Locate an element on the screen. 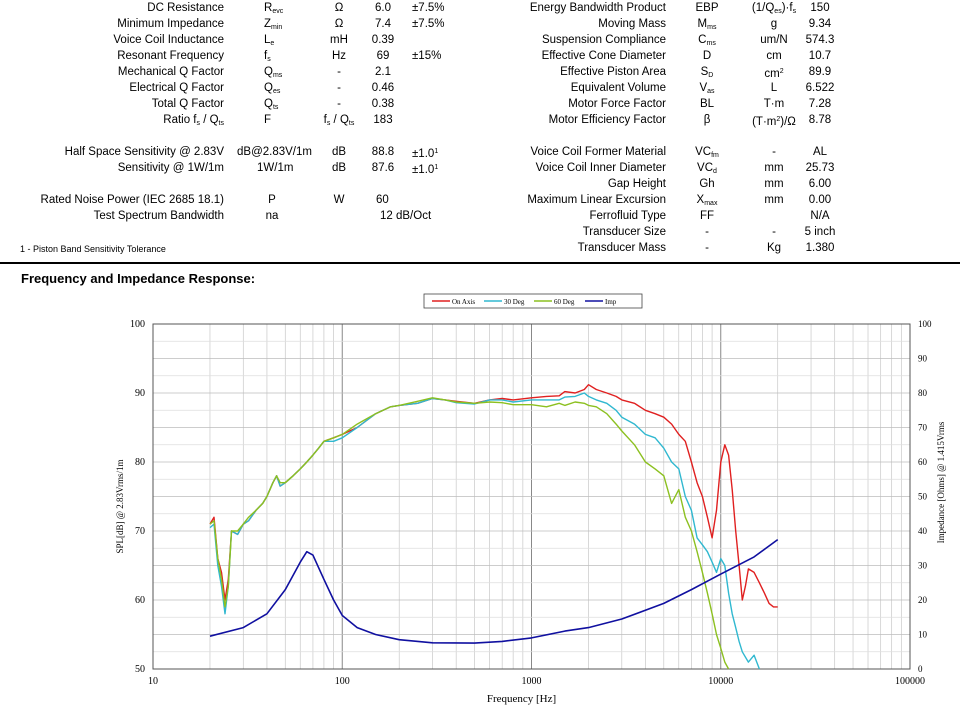 The image size is (960, 709). spec-value: AL is located at coordinates (820, 152).